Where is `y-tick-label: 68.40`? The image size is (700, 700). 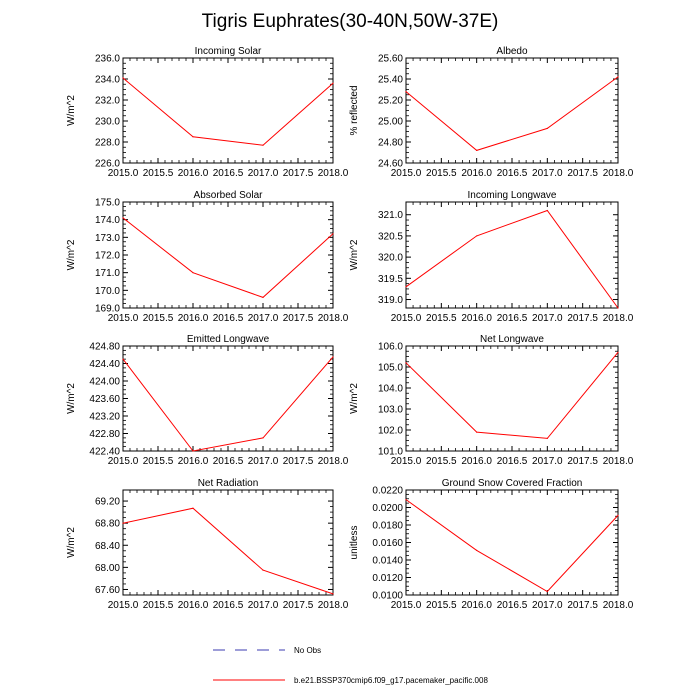 y-tick-label: 68.40 is located at coordinates (107, 546).